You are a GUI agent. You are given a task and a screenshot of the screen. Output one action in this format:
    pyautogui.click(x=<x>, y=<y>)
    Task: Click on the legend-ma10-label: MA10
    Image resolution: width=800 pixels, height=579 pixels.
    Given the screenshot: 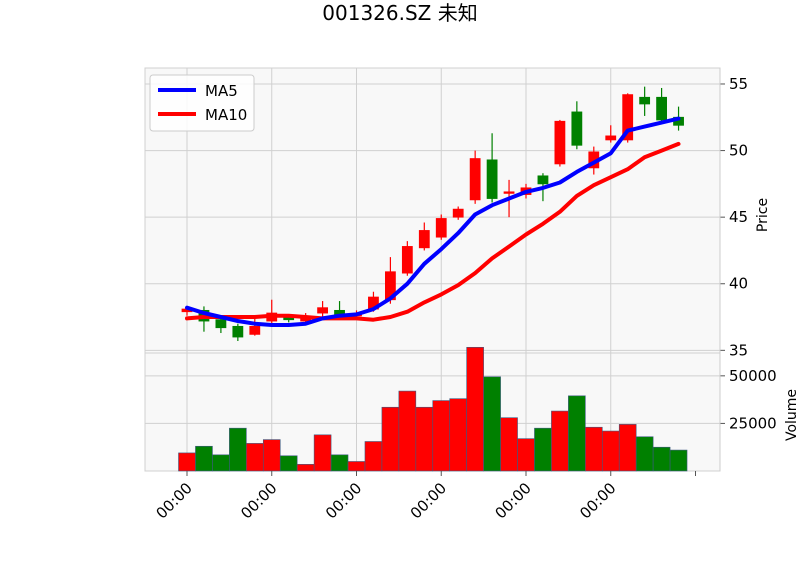 What is the action you would take?
    pyautogui.click(x=226, y=115)
    